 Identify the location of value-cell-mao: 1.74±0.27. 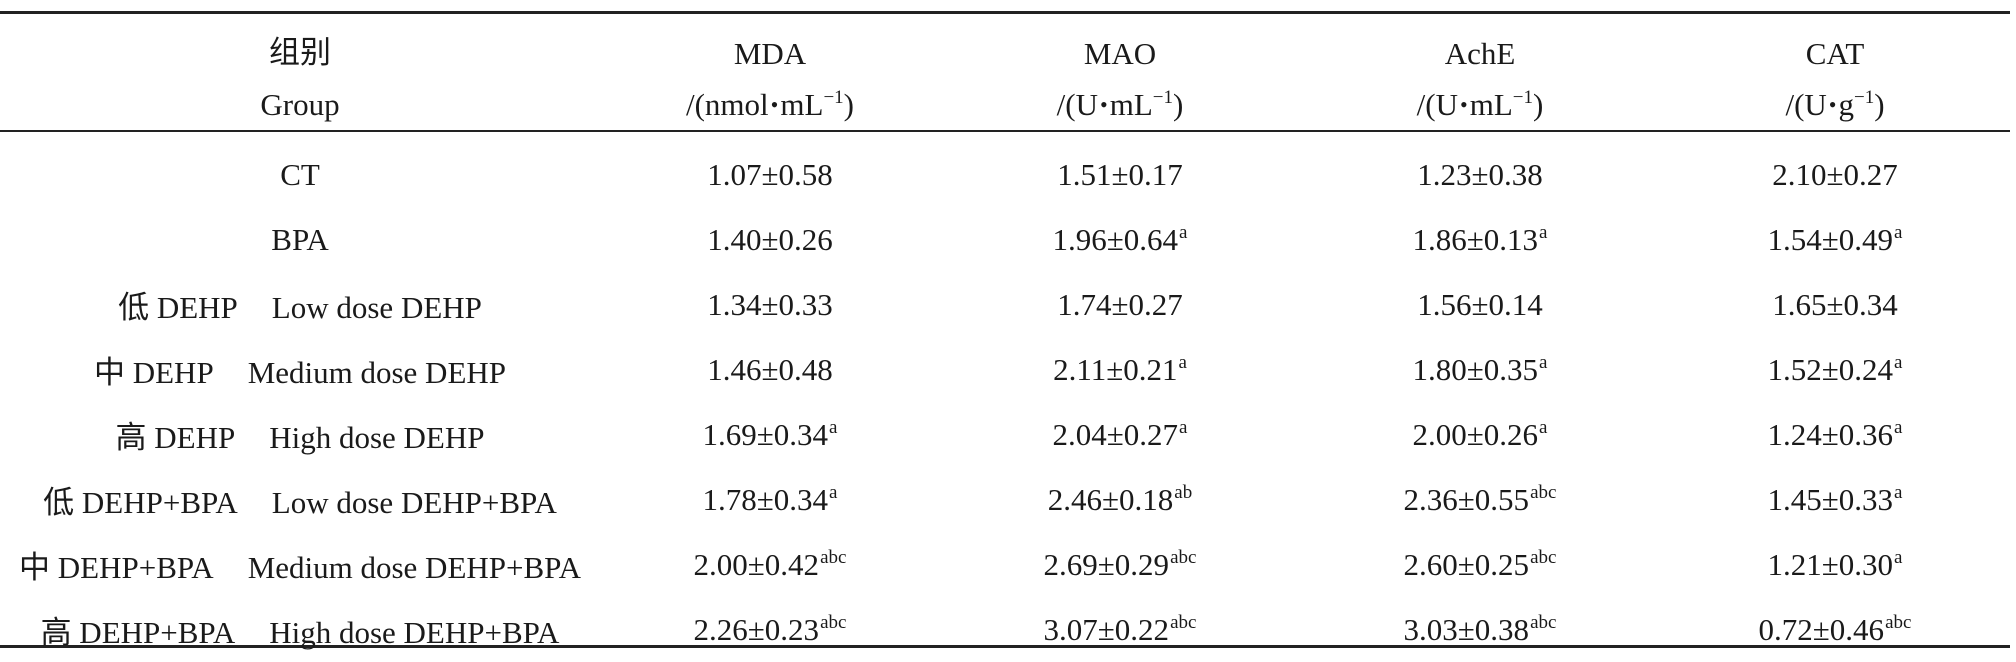
(1120, 304).